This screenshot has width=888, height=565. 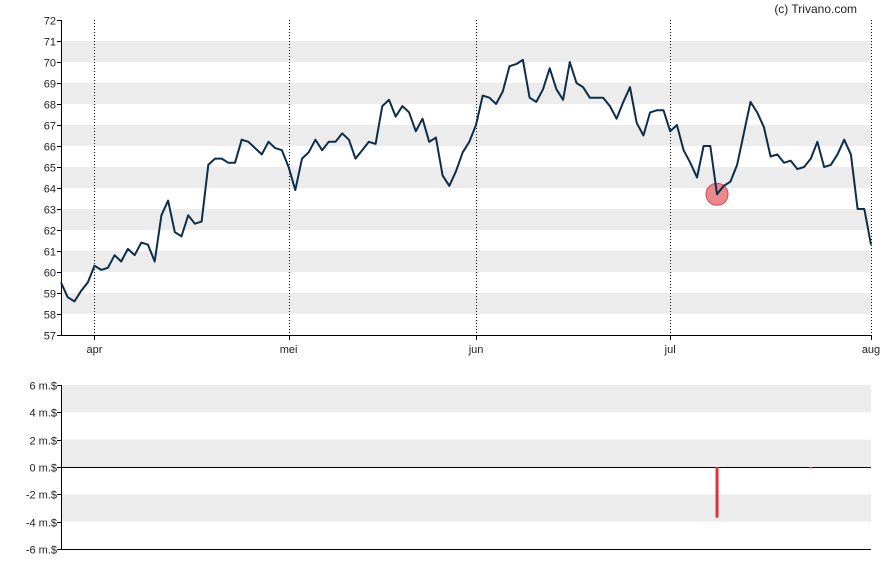 What do you see at coordinates (43, 442) in the screenshot?
I see `y-tick-label: 2 m.$` at bounding box center [43, 442].